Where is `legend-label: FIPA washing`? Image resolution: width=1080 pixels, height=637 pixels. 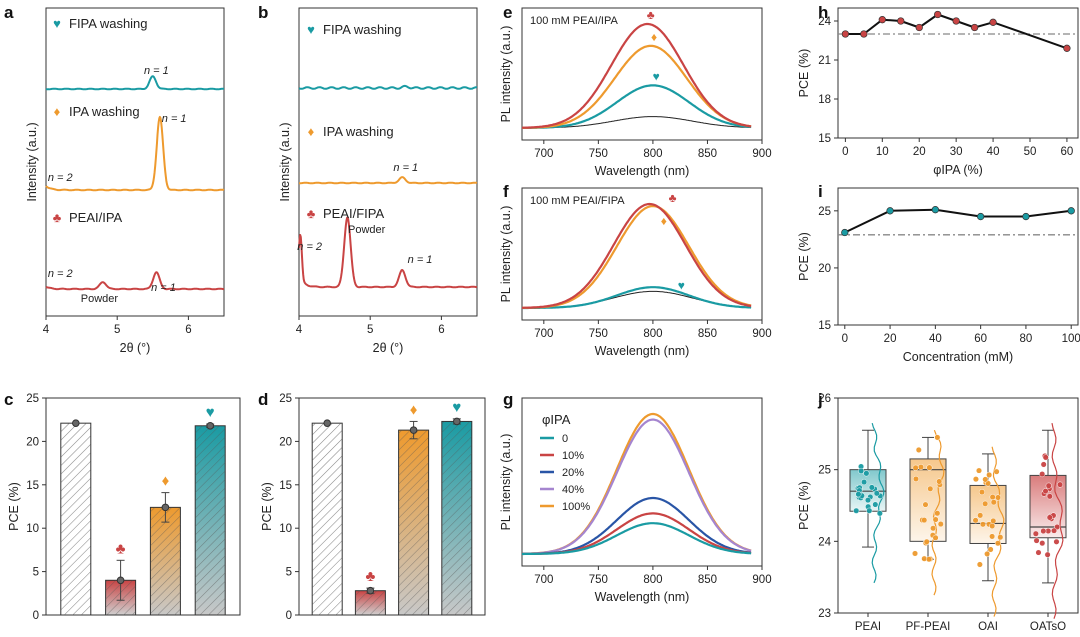 legend-label: FIPA washing is located at coordinates (362, 29).